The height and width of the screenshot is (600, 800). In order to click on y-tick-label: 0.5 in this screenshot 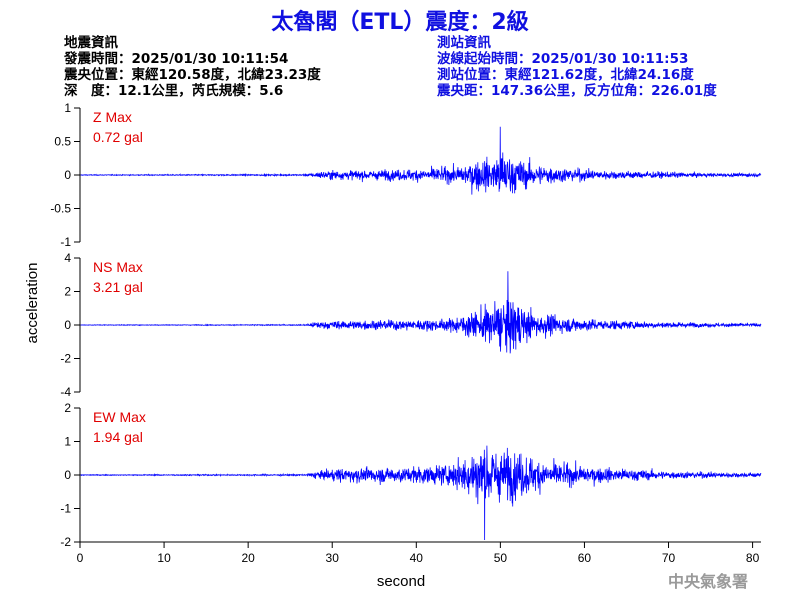, I will do `click(62, 142)`.